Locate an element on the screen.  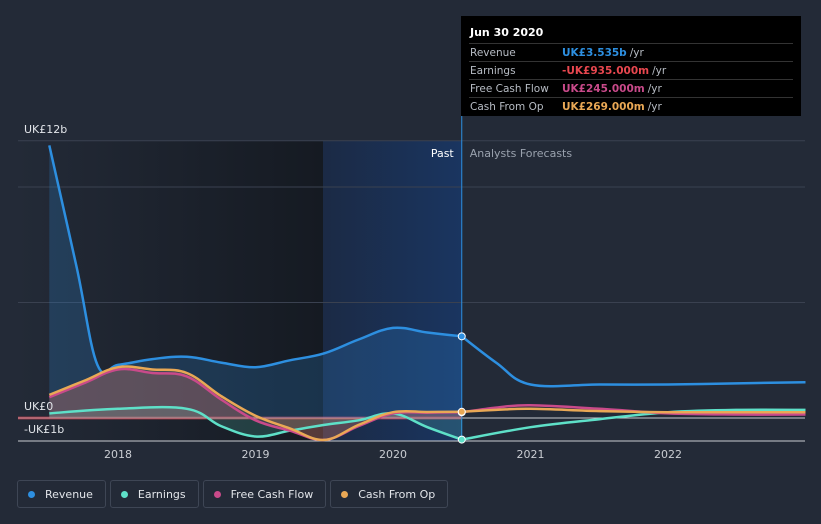
x-tick-label: 2021 is located at coordinates (531, 454).